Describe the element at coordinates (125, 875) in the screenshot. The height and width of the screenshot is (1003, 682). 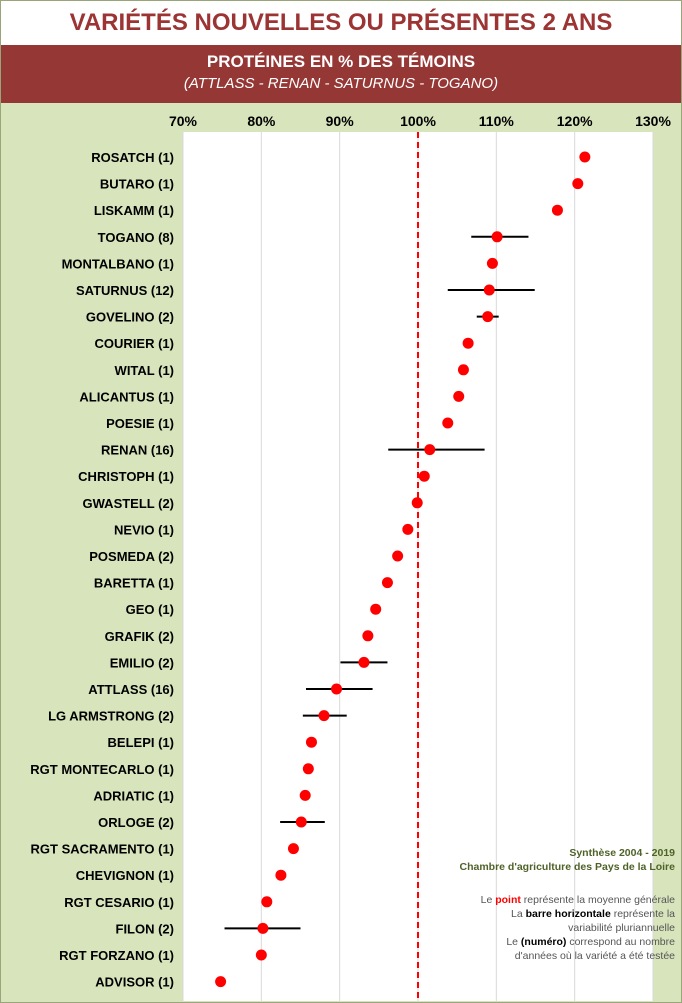
I see `category-label: CHEVIGNON (1)` at that location.